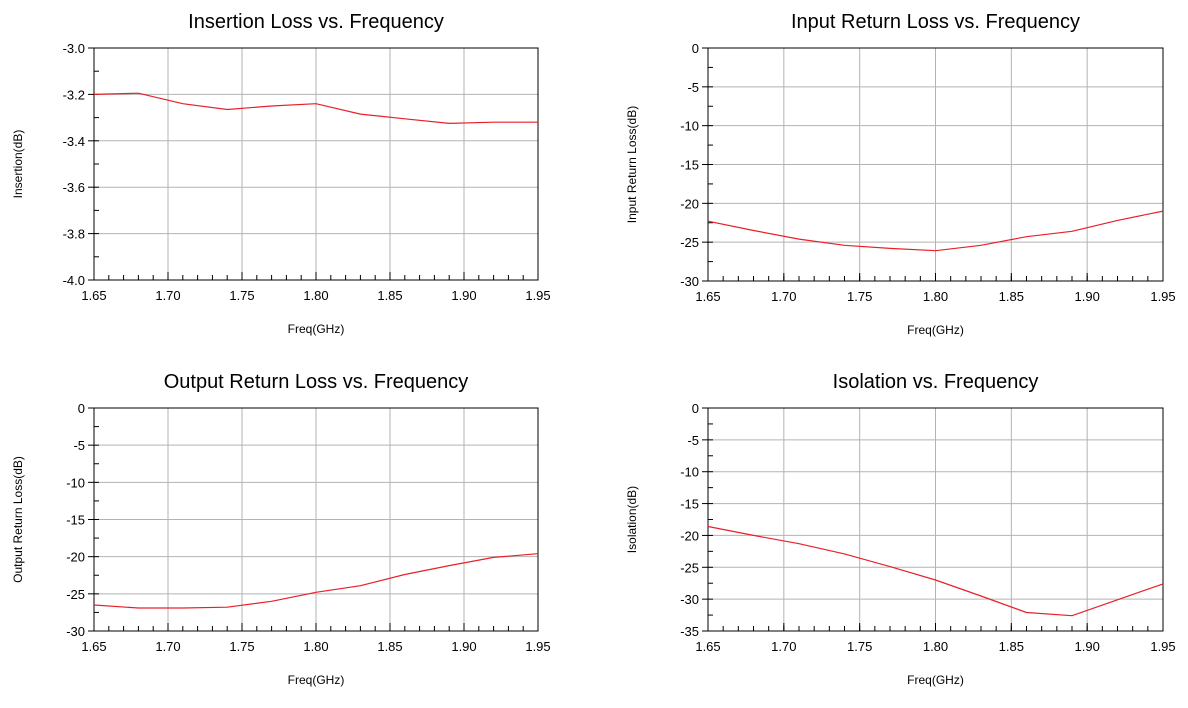 Image resolution: width=1188 pixels, height=708 pixels. I want to click on y-tick-label: -3.0, so click(74, 48).